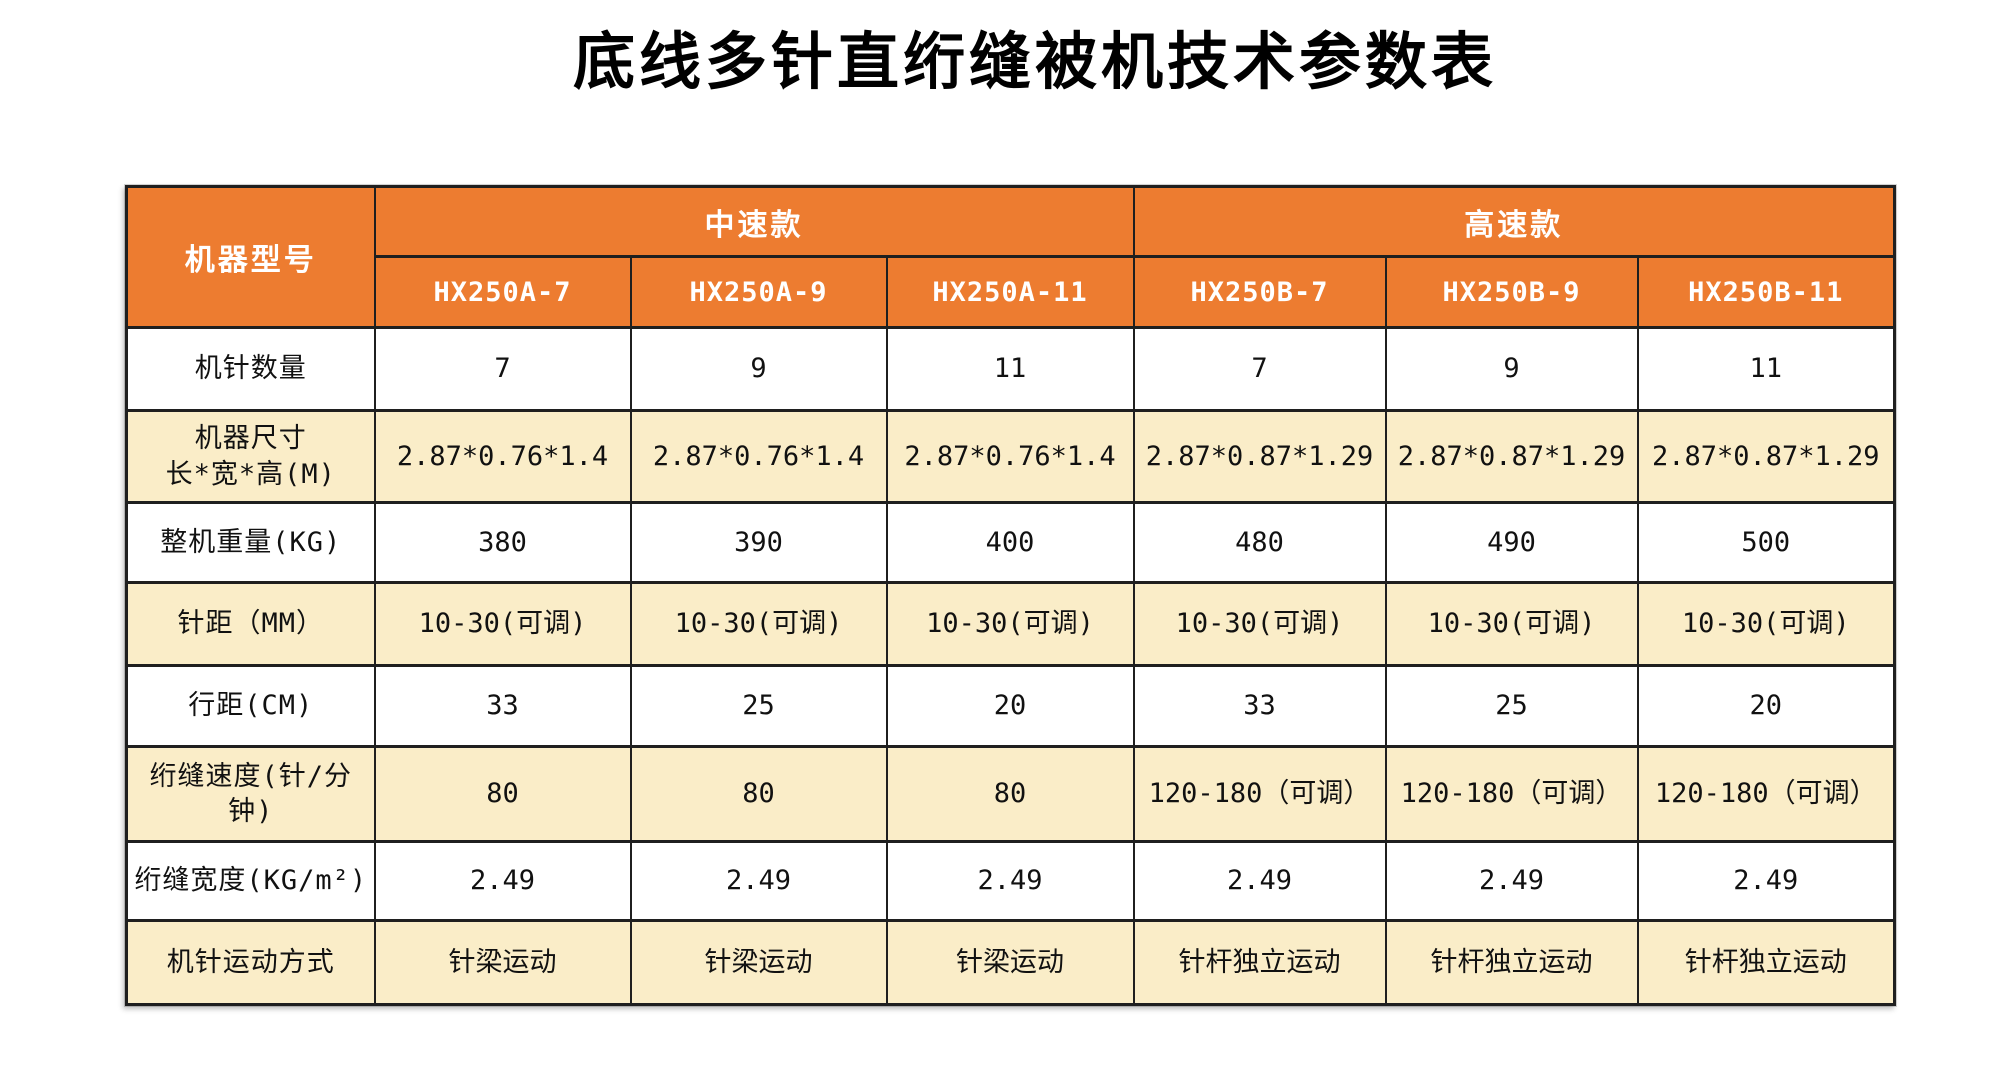 Image resolution: width=2000 pixels, height=1088 pixels. Describe the element at coordinates (1766, 292) in the screenshot. I see `model-header-hx250b-11: HX250B-11` at that location.